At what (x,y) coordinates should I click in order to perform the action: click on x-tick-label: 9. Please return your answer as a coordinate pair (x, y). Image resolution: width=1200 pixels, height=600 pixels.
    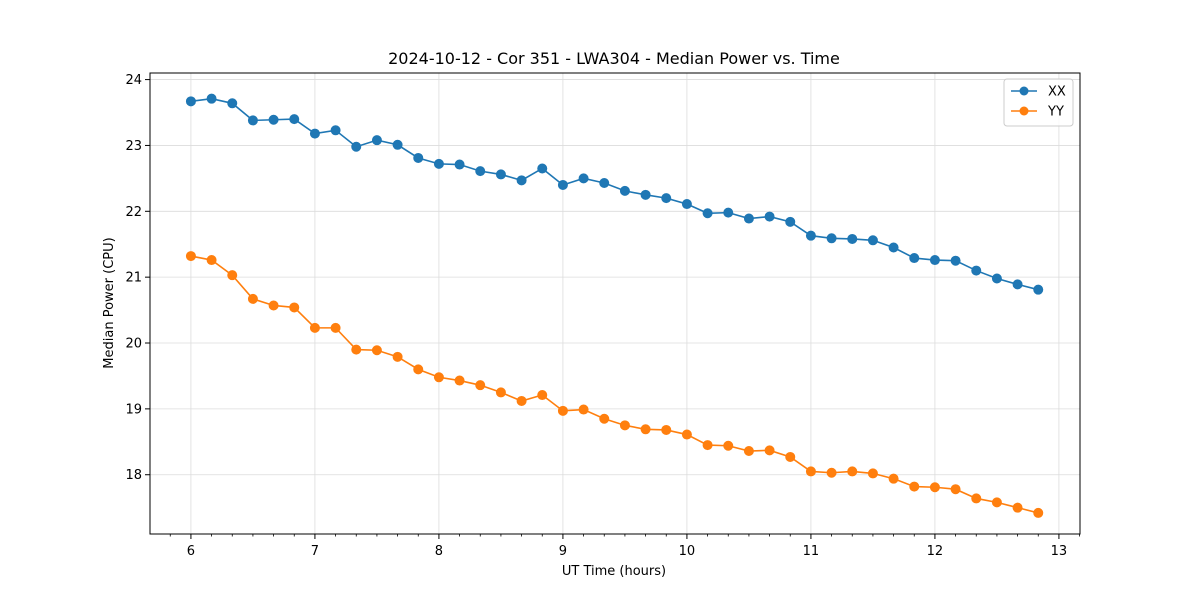
    Looking at the image, I should click on (563, 551).